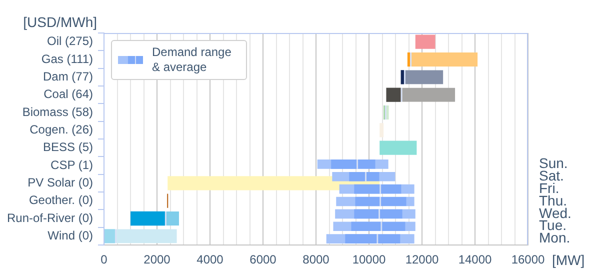 The width and height of the screenshot is (615, 275). I want to click on y-tick-label: PV Solar (0), so click(60, 182).